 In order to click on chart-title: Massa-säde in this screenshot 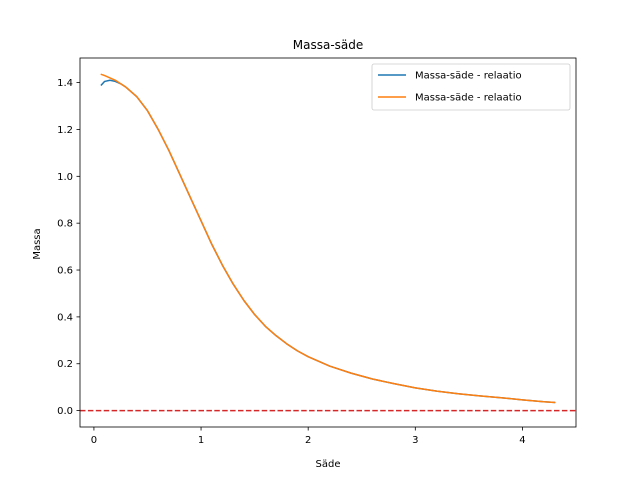, I will do `click(328, 45)`.